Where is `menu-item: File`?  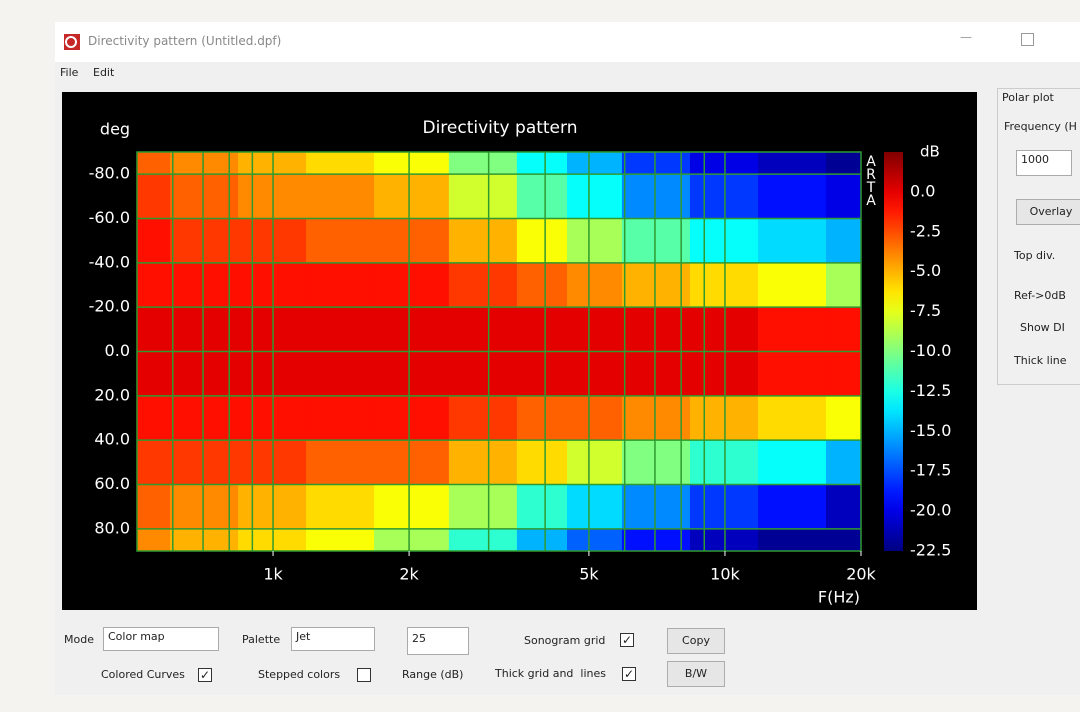 menu-item: File is located at coordinates (69, 72).